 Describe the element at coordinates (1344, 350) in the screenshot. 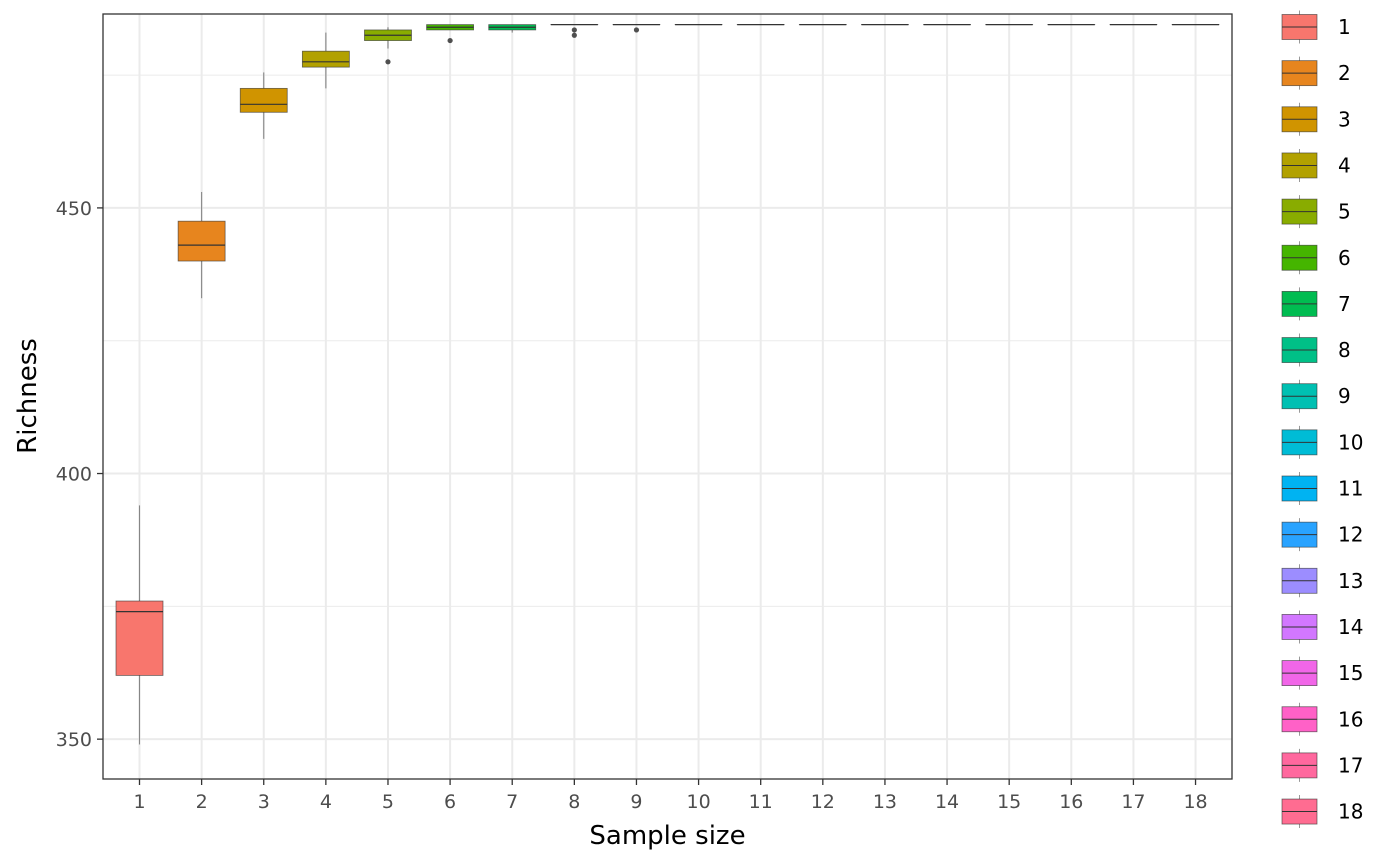

I see `legend-label: 8` at that location.